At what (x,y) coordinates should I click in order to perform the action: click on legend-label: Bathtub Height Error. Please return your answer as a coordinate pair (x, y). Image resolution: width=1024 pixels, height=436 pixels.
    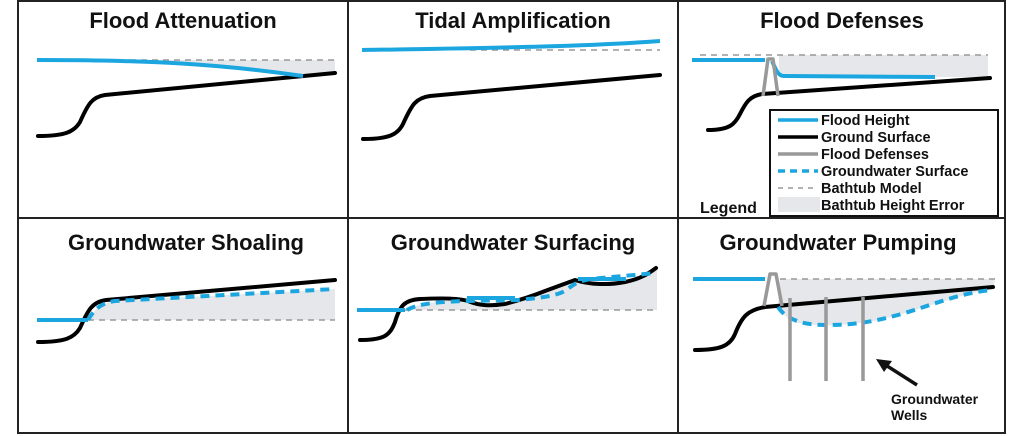
    Looking at the image, I should click on (893, 206).